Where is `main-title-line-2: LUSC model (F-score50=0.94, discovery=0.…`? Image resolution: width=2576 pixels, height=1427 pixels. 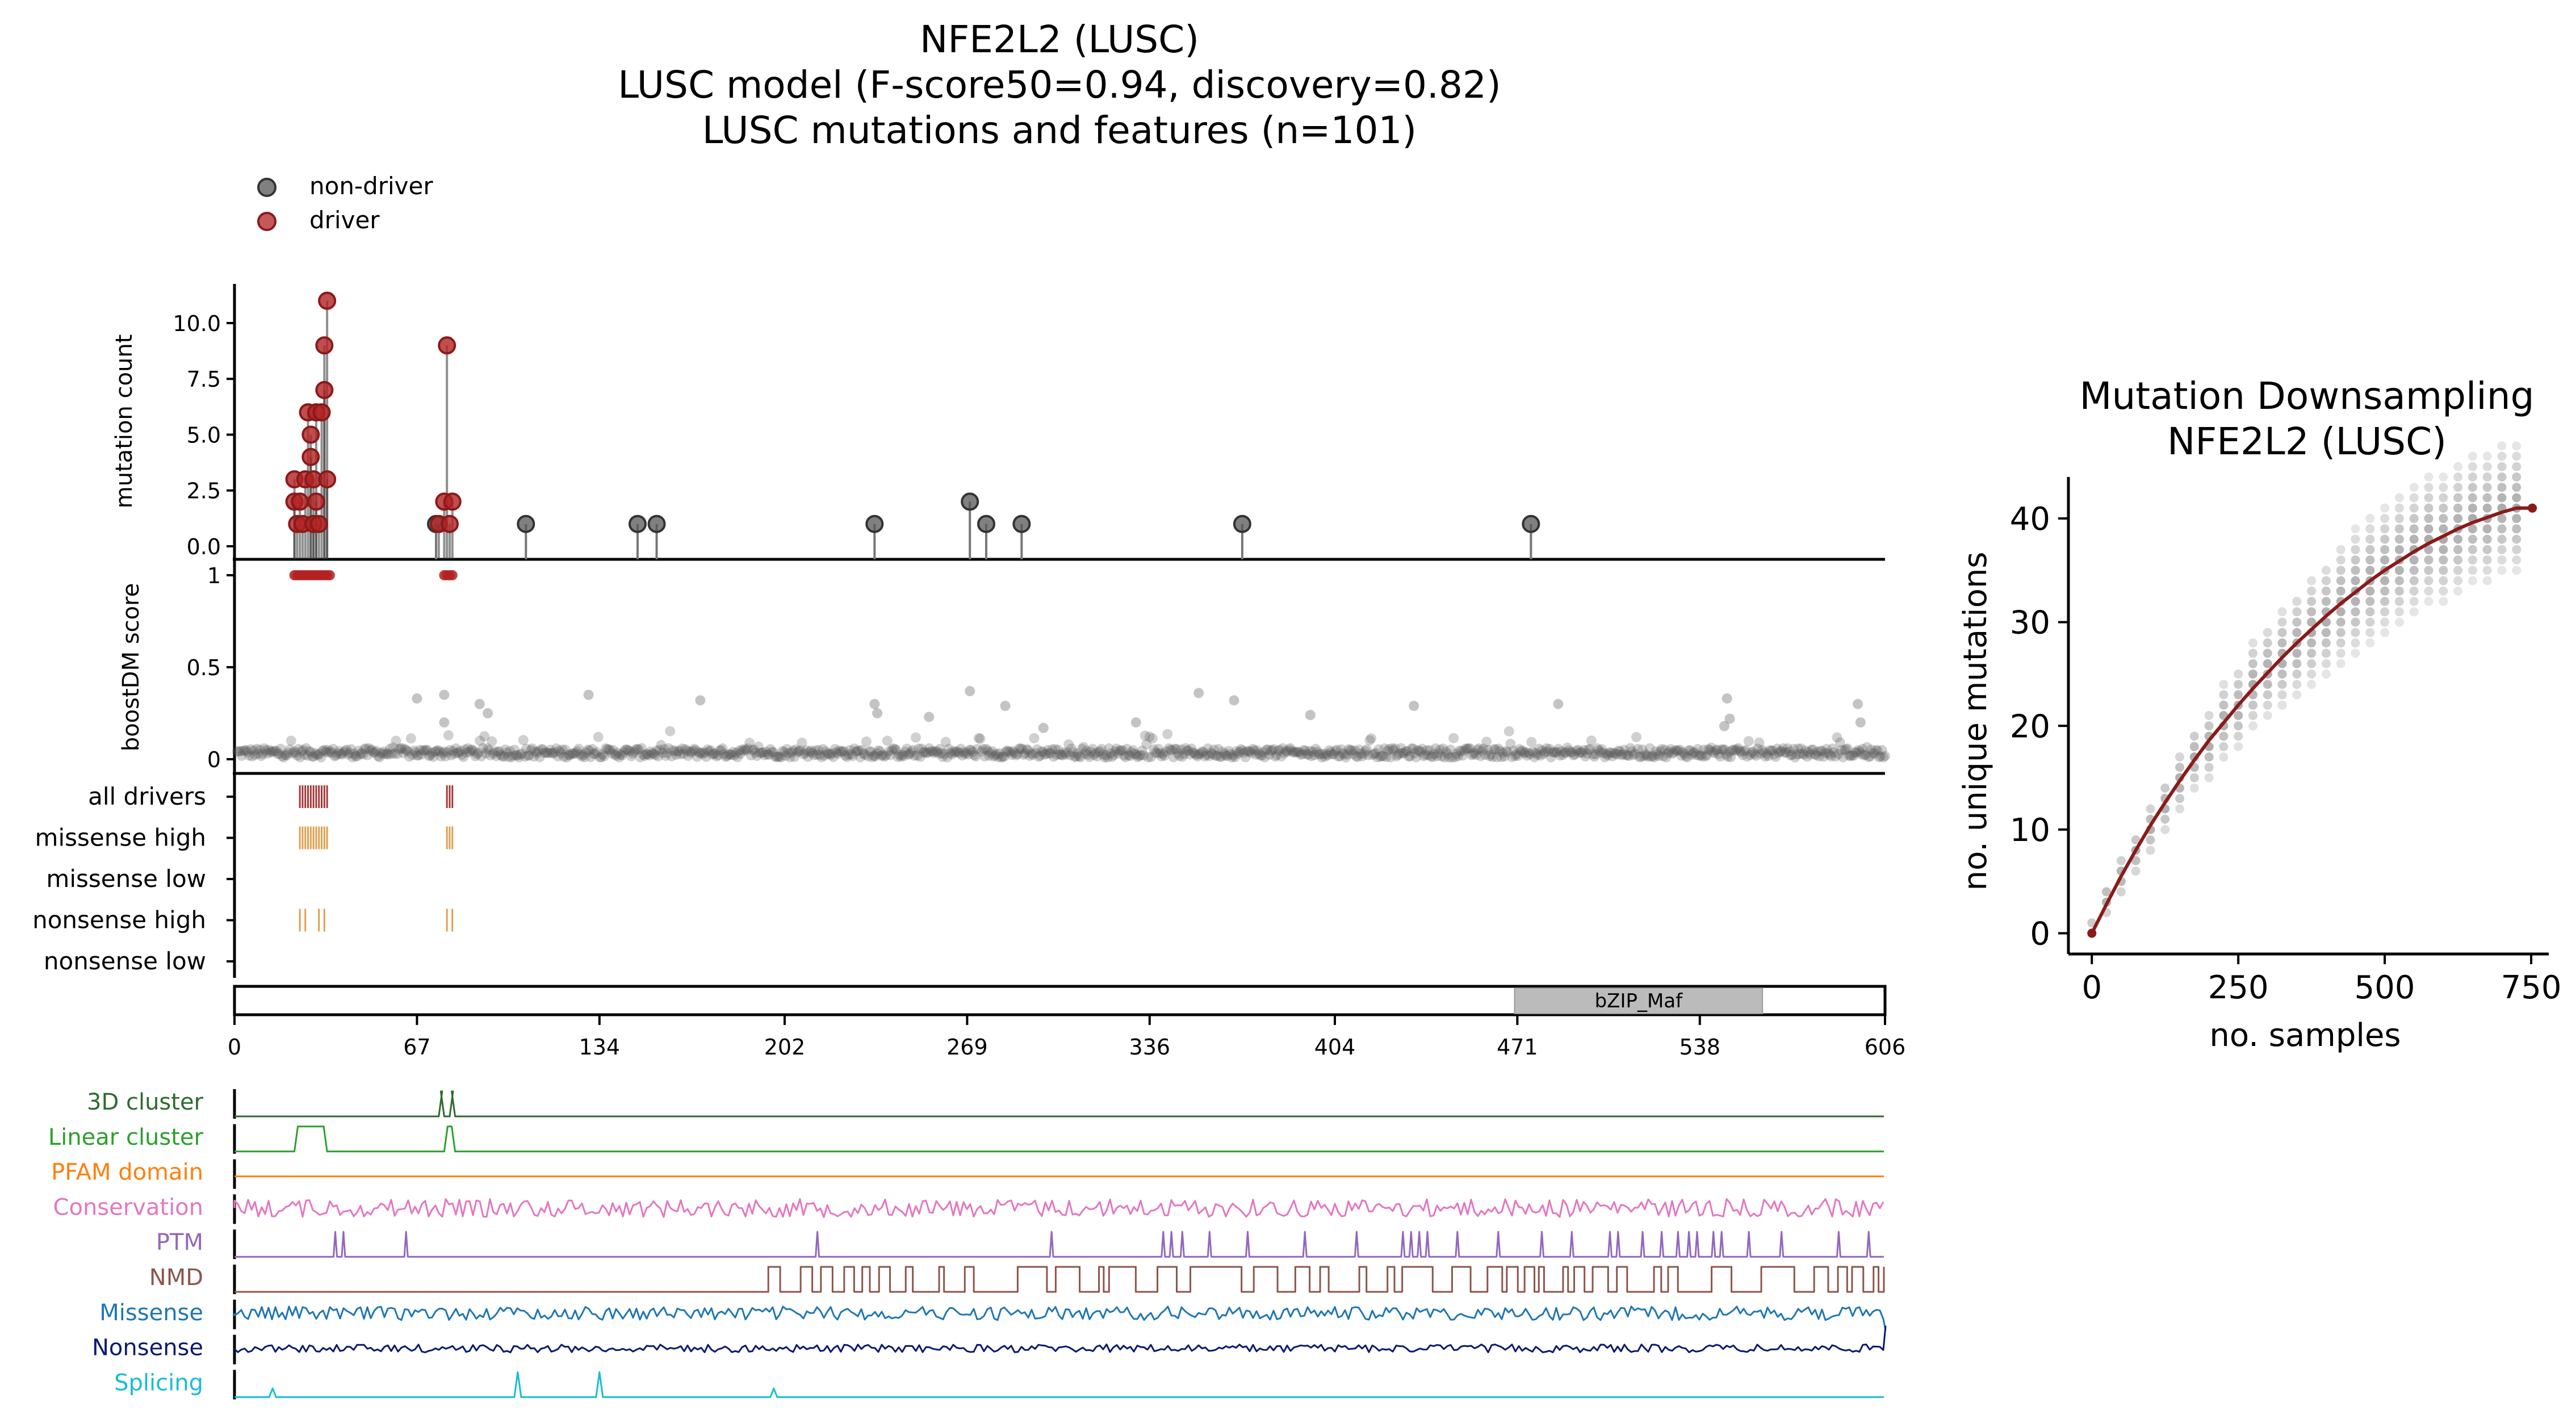 main-title-line-2: LUSC model (F-score50=0.94, discovery=0.… is located at coordinates (1059, 85).